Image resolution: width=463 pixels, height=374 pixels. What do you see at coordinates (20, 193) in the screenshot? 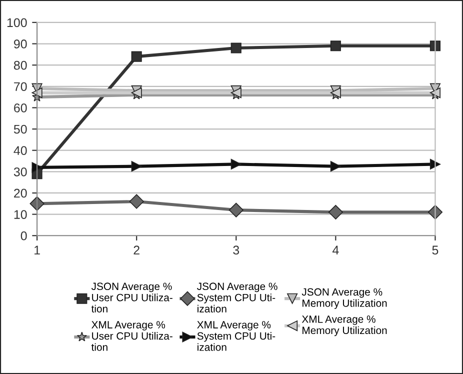
I see `y-tick-label: 20` at bounding box center [20, 193].